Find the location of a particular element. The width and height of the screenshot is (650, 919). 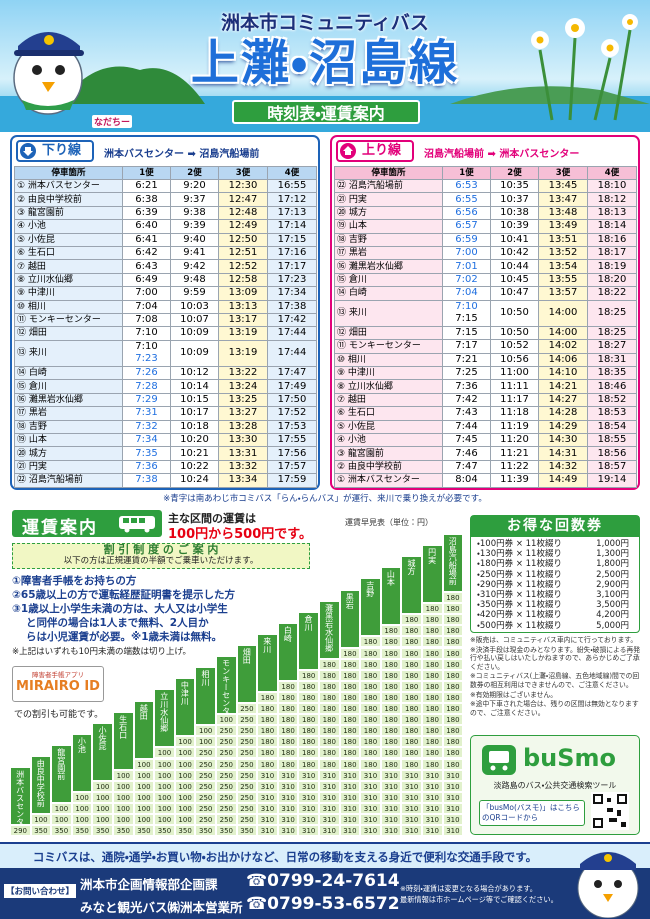

timetable-row: ⑦ 越田 6:43 9:42 12:52 17:17 is located at coordinates (165, 266).